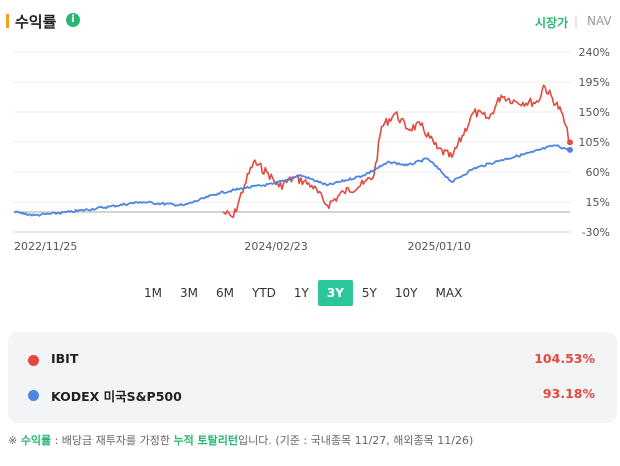  What do you see at coordinates (7, 21) in the screenshot?
I see `title-accent-bar` at bounding box center [7, 21].